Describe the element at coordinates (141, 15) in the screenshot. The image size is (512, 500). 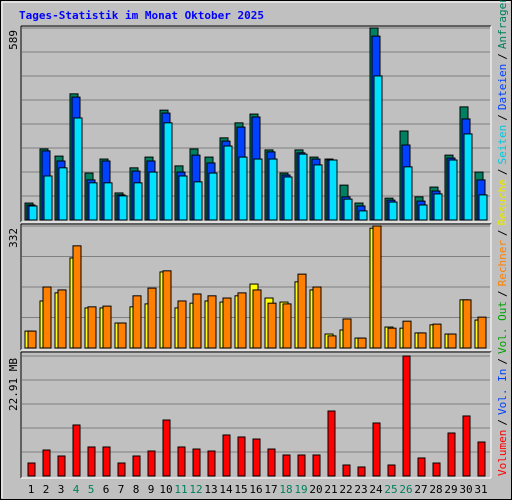
I see `chart-title: Tages-Statistik im Monat Oktober 2025` at that location.